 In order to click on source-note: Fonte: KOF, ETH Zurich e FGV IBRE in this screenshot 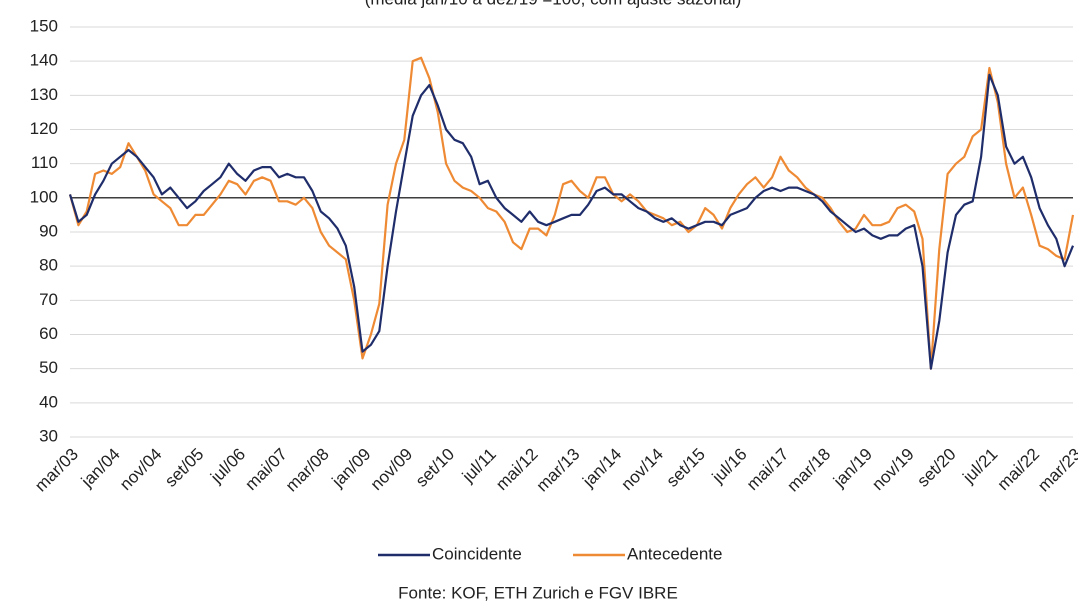, I will do `click(538, 592)`.